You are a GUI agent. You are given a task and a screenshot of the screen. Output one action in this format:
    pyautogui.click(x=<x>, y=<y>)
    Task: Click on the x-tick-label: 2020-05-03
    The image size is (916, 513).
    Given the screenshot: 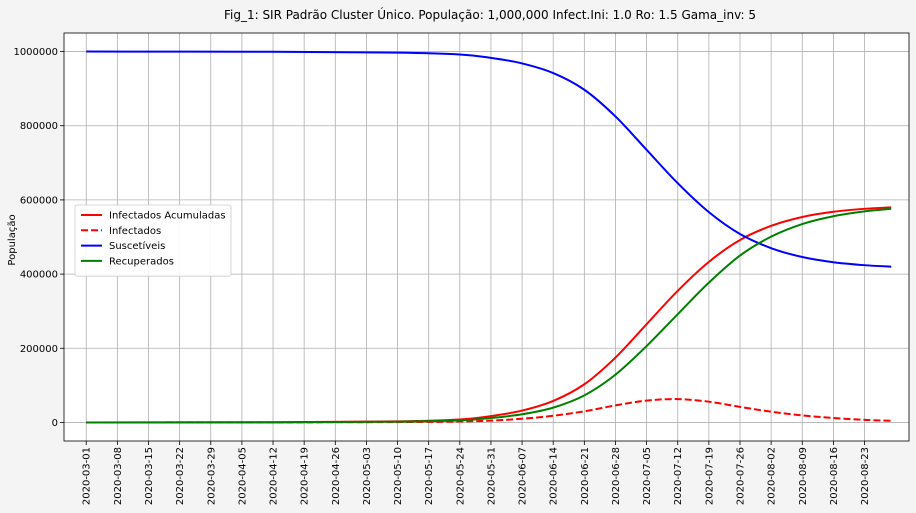 What is the action you would take?
    pyautogui.click(x=367, y=476)
    